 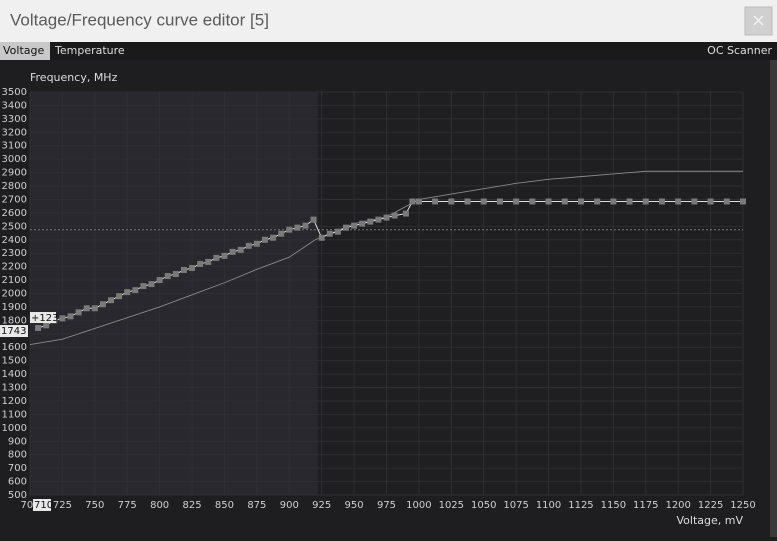 I want to click on y-tick-label: 800, so click(x=17, y=455).